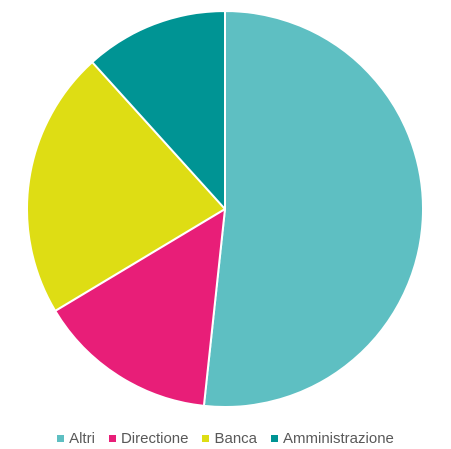  Describe the element at coordinates (206, 438) in the screenshot. I see `legend-swatch-banca` at that location.